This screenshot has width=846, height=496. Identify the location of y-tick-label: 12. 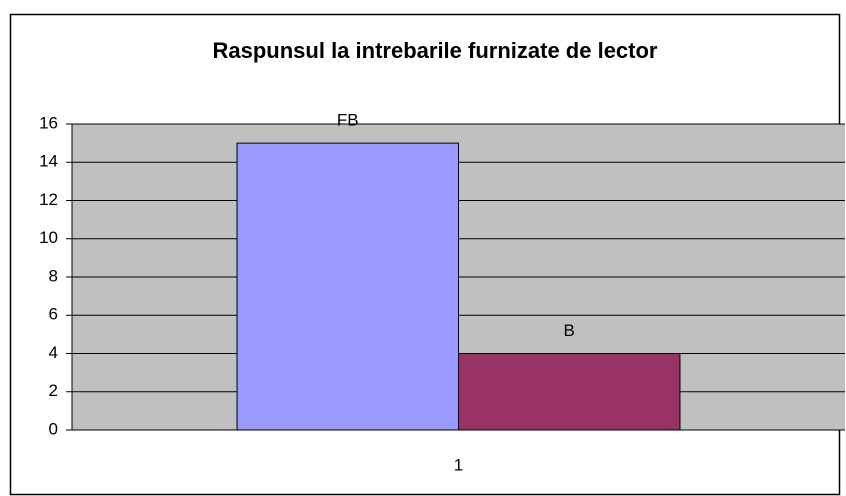
(48, 199).